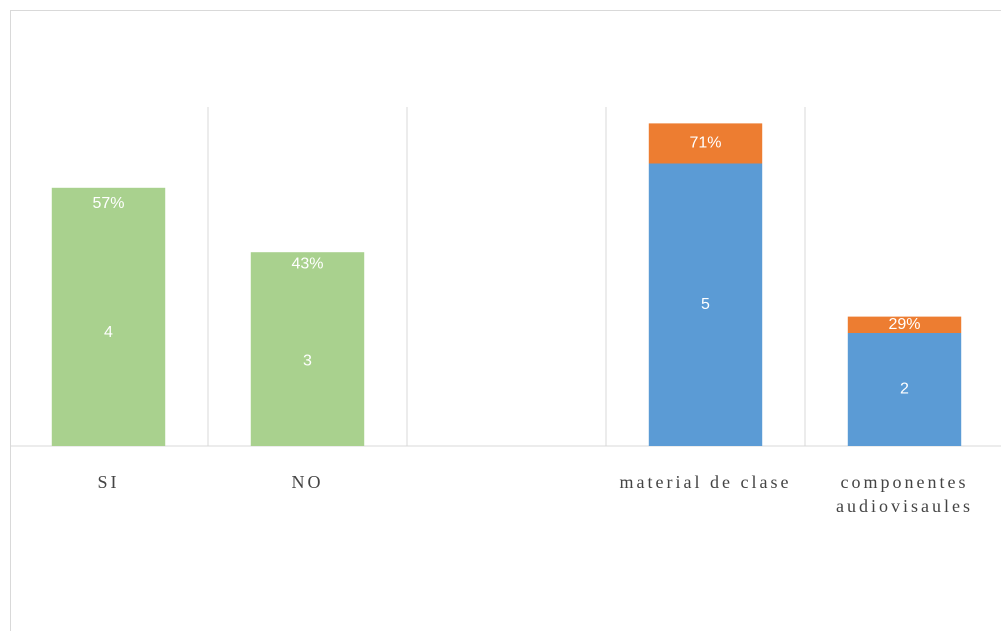  I want to click on data-label: 71%, so click(705, 143).